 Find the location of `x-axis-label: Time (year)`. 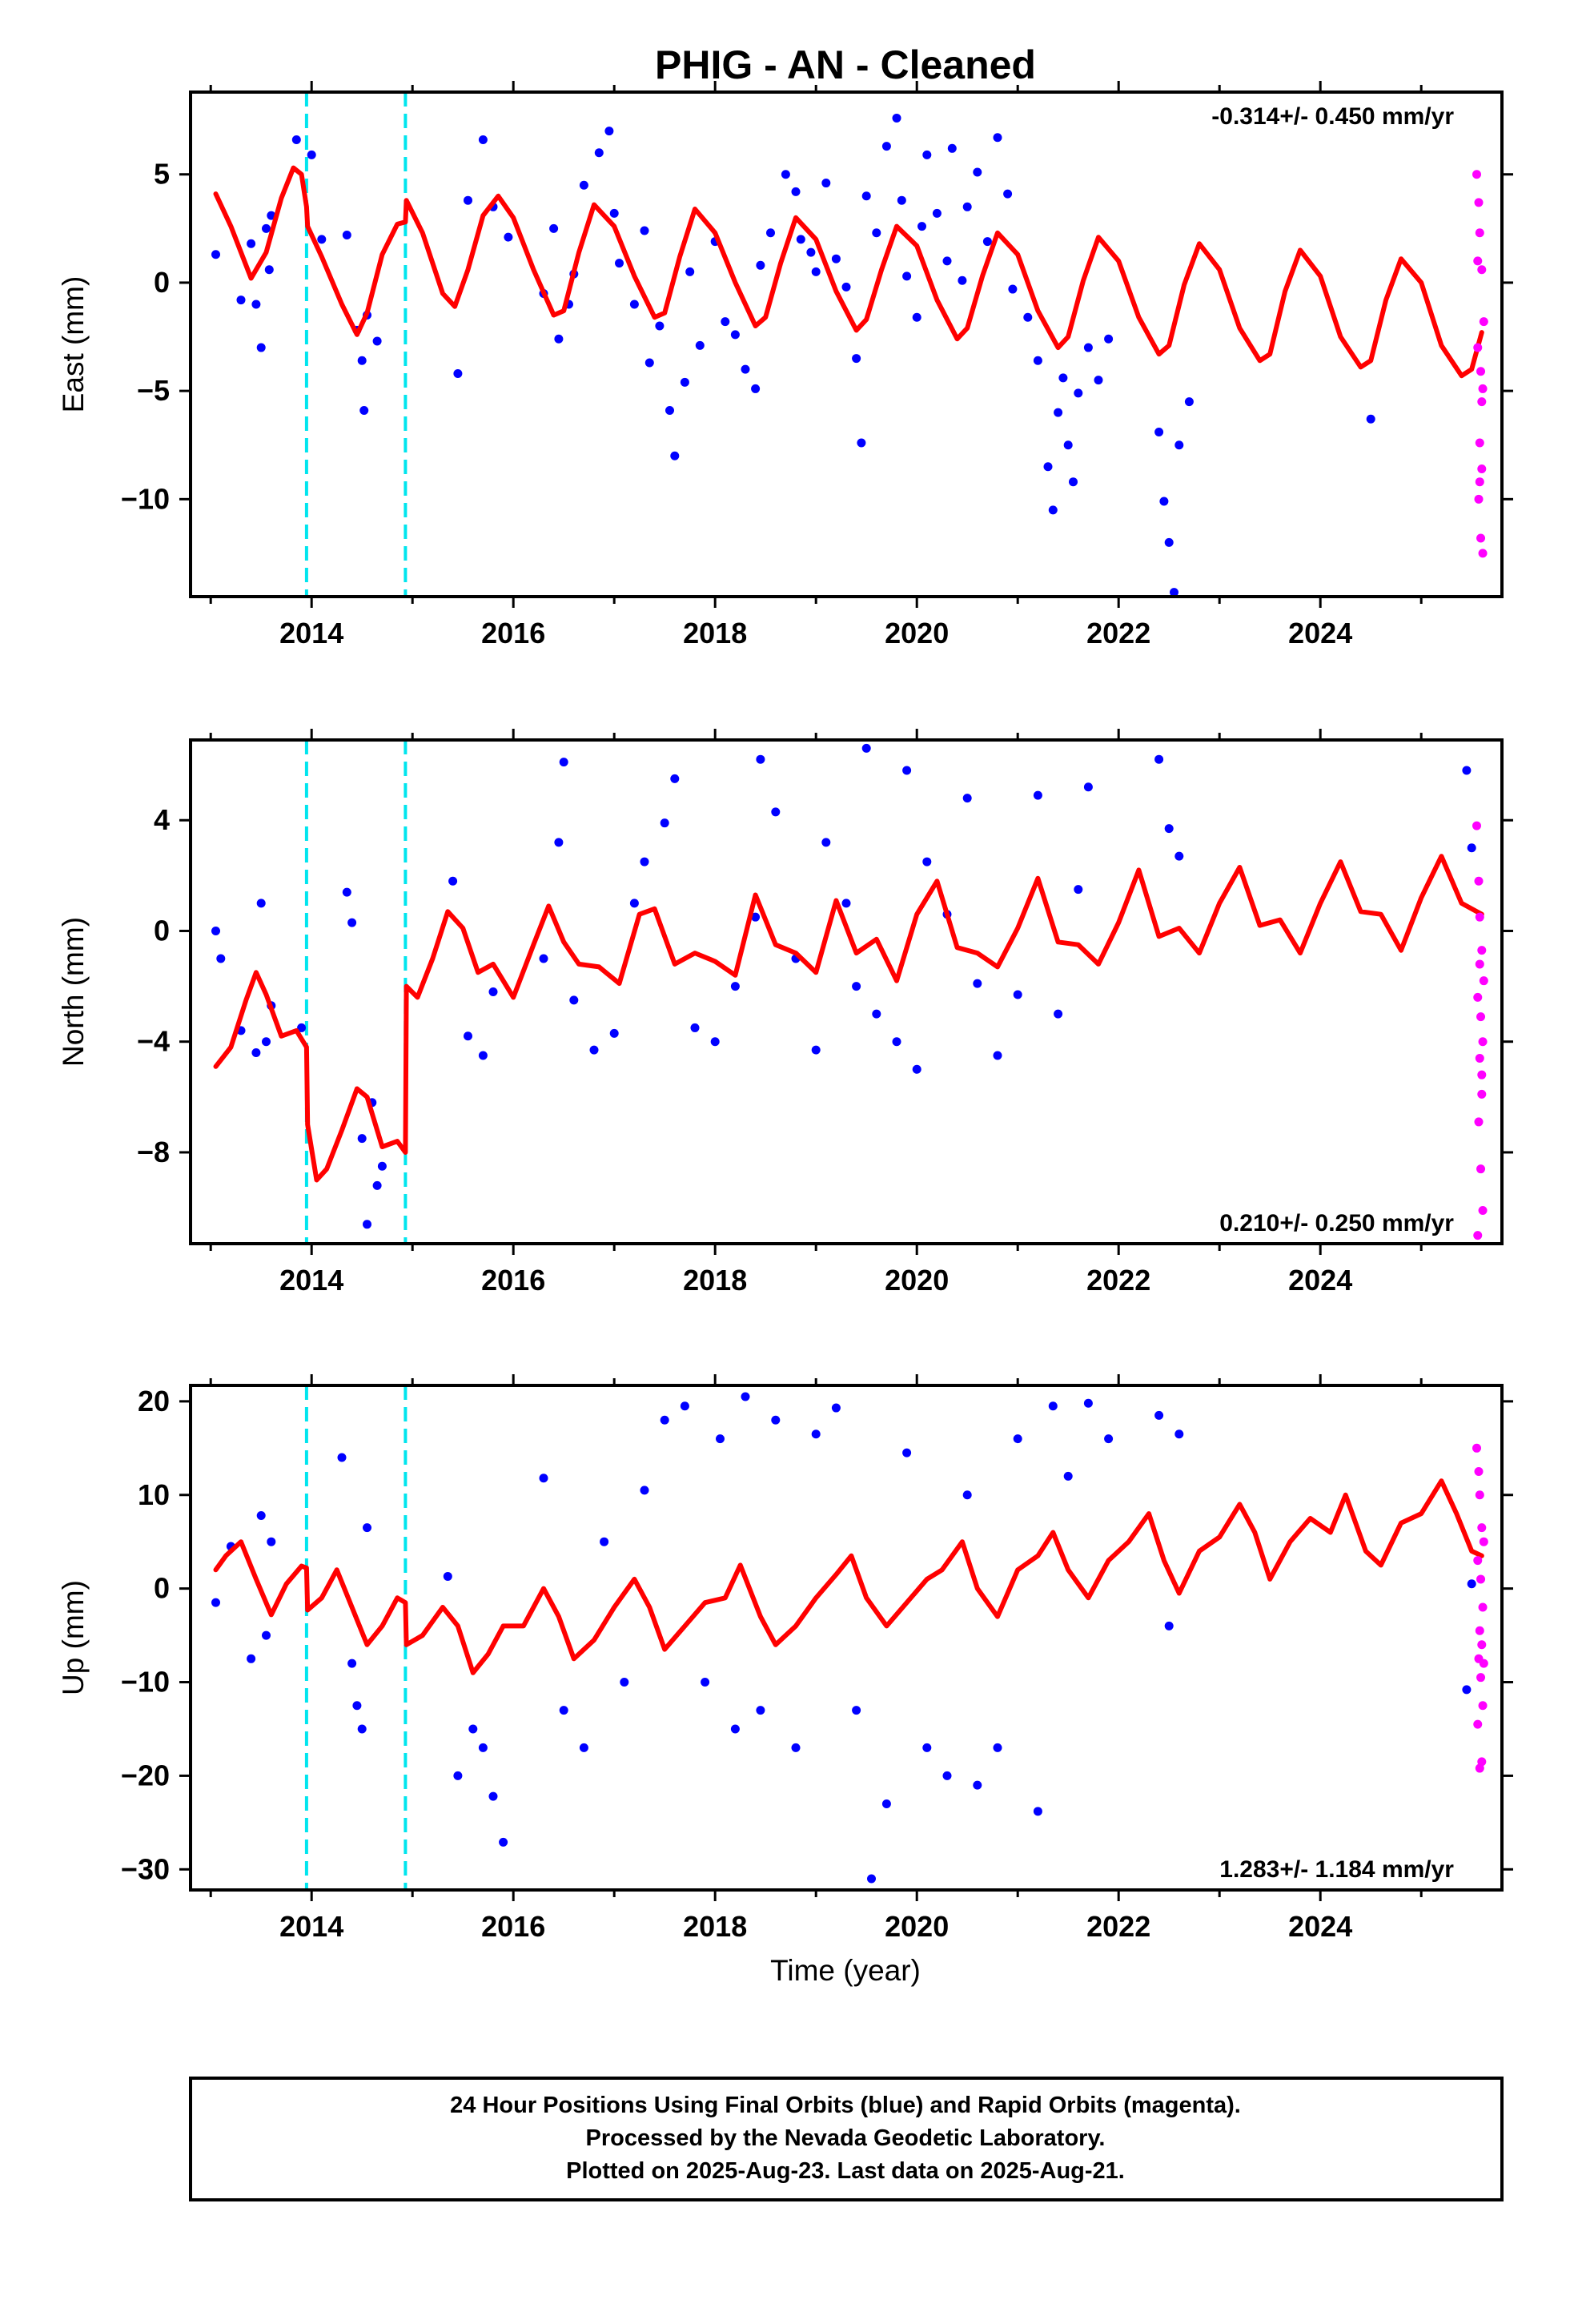

x-axis-label: Time (year) is located at coordinates (846, 1970).